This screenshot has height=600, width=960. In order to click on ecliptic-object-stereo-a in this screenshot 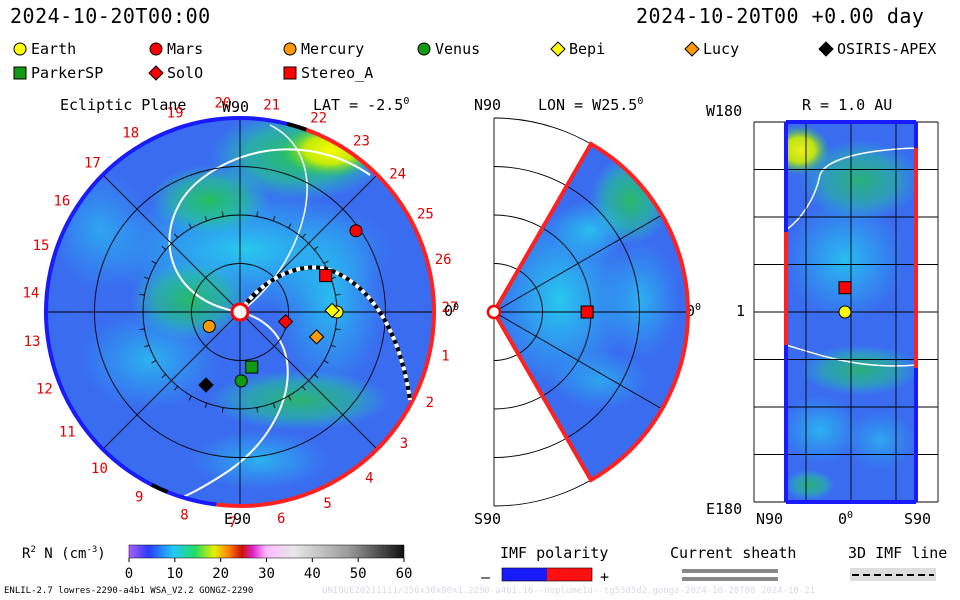, I will do `click(326, 276)`.